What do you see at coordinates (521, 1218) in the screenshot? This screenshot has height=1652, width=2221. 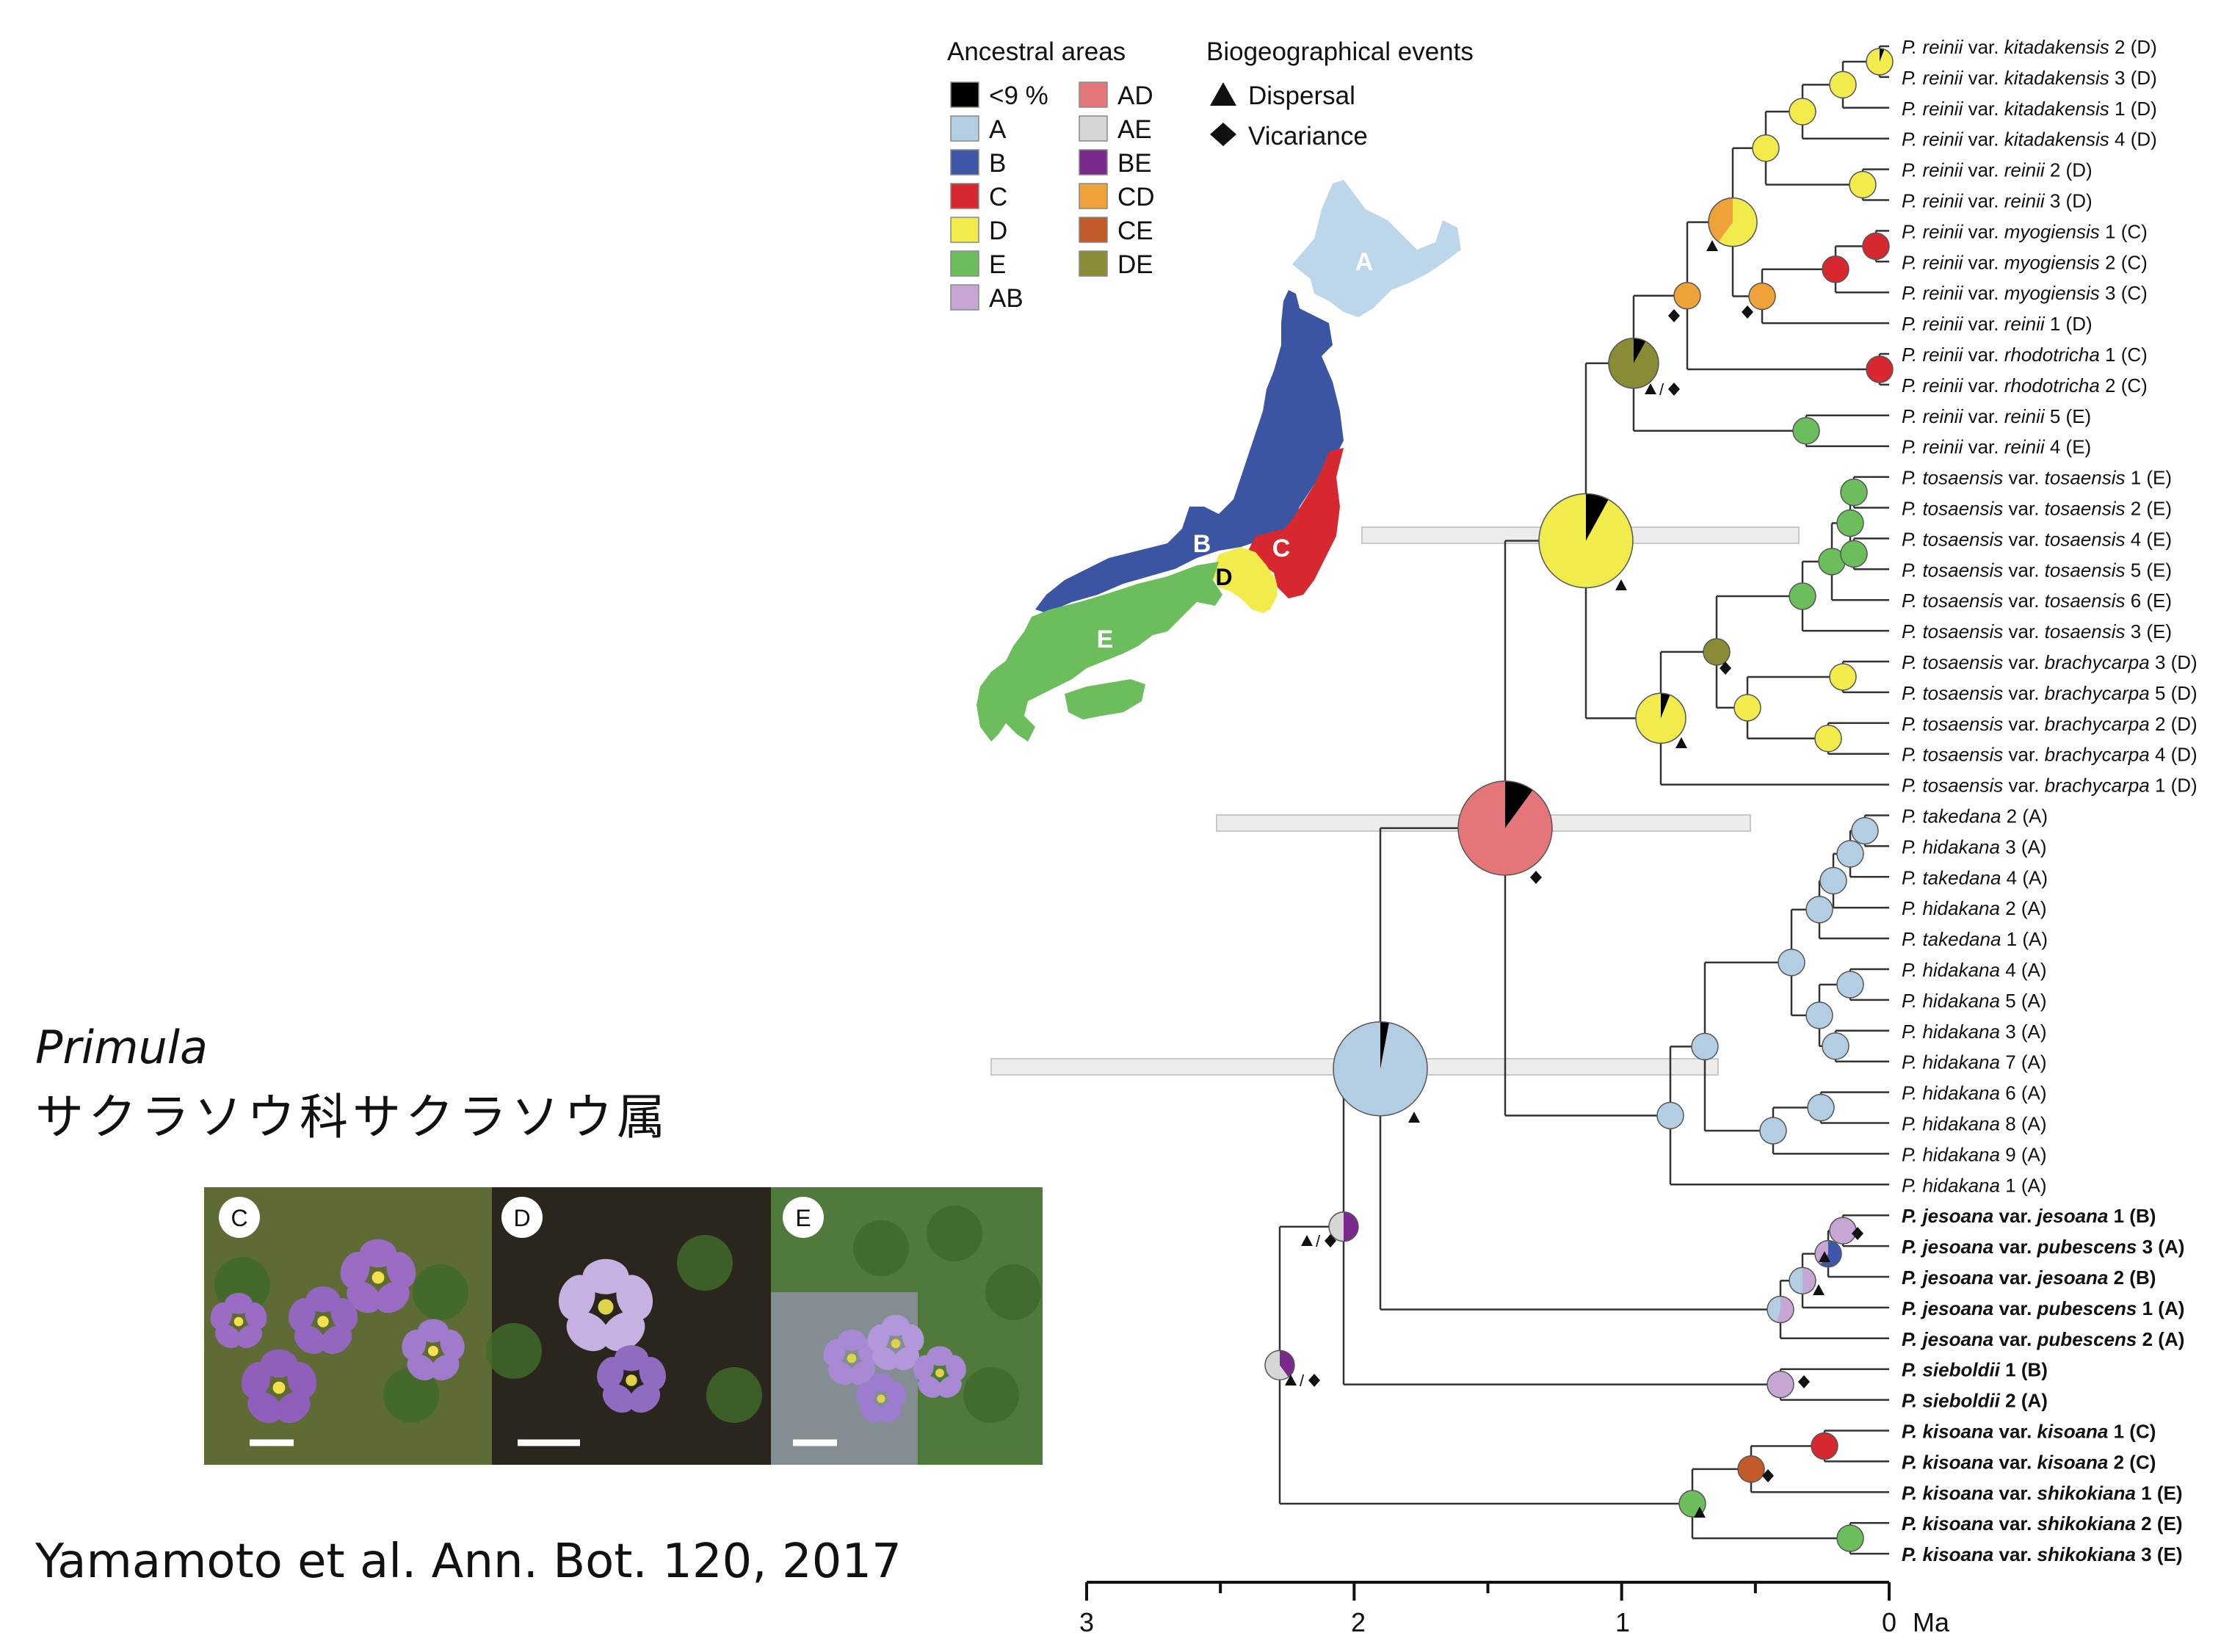 I see `photo-label-d: D` at bounding box center [521, 1218].